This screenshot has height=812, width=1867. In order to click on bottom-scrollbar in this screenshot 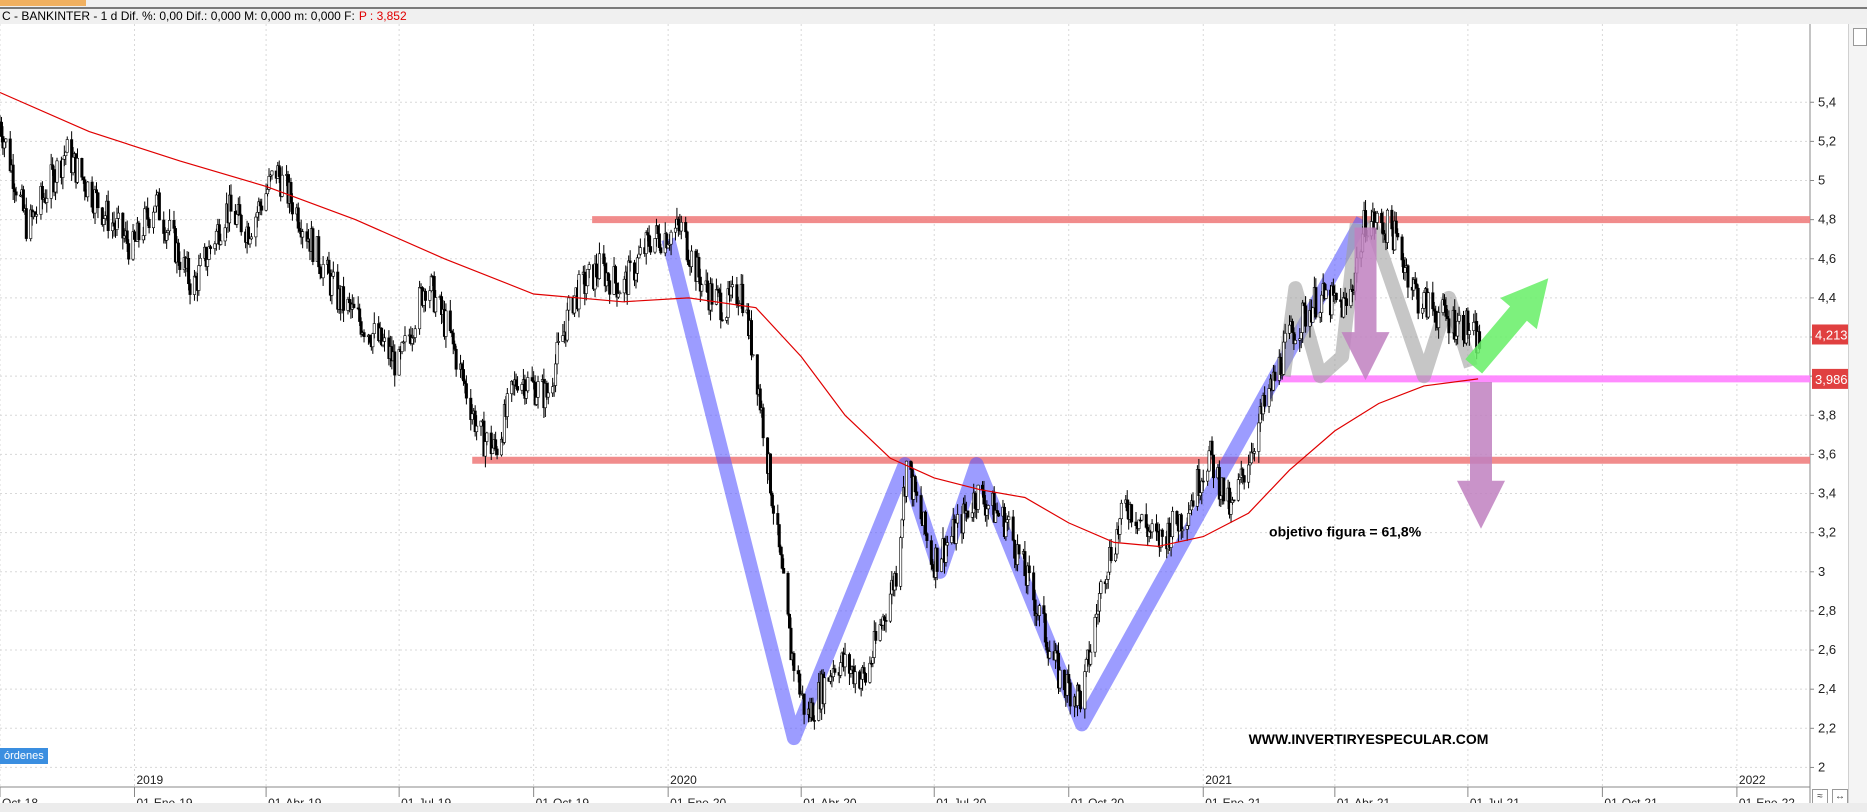, I will do `click(933, 807)`.